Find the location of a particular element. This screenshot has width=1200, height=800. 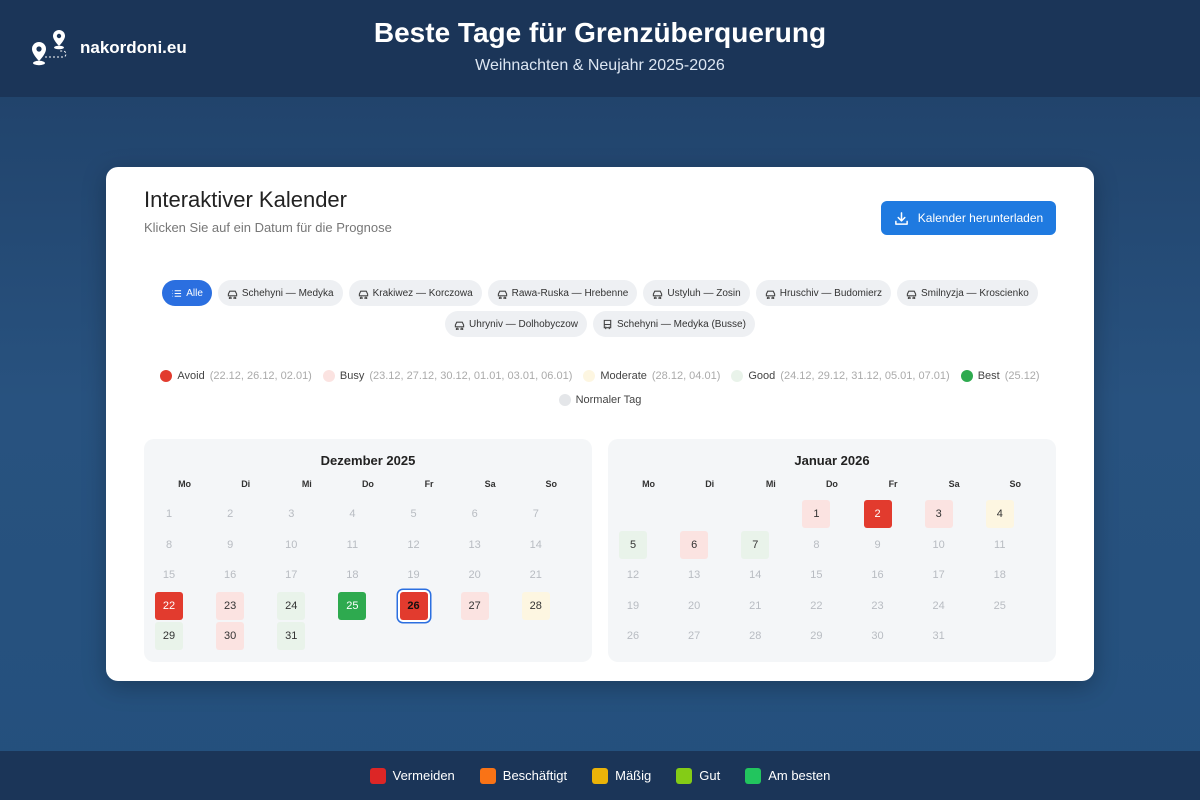

card-title: Interaktiver Kalender is located at coordinates (245, 199).